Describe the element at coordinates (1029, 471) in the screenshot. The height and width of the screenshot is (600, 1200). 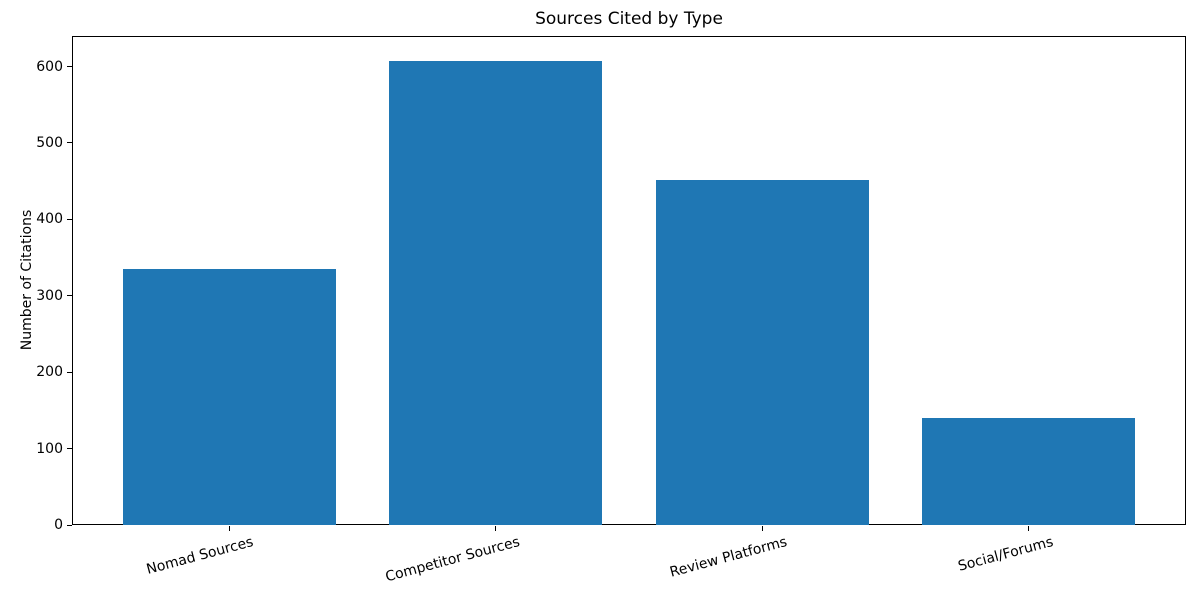
I see `bar-social-forums` at that location.